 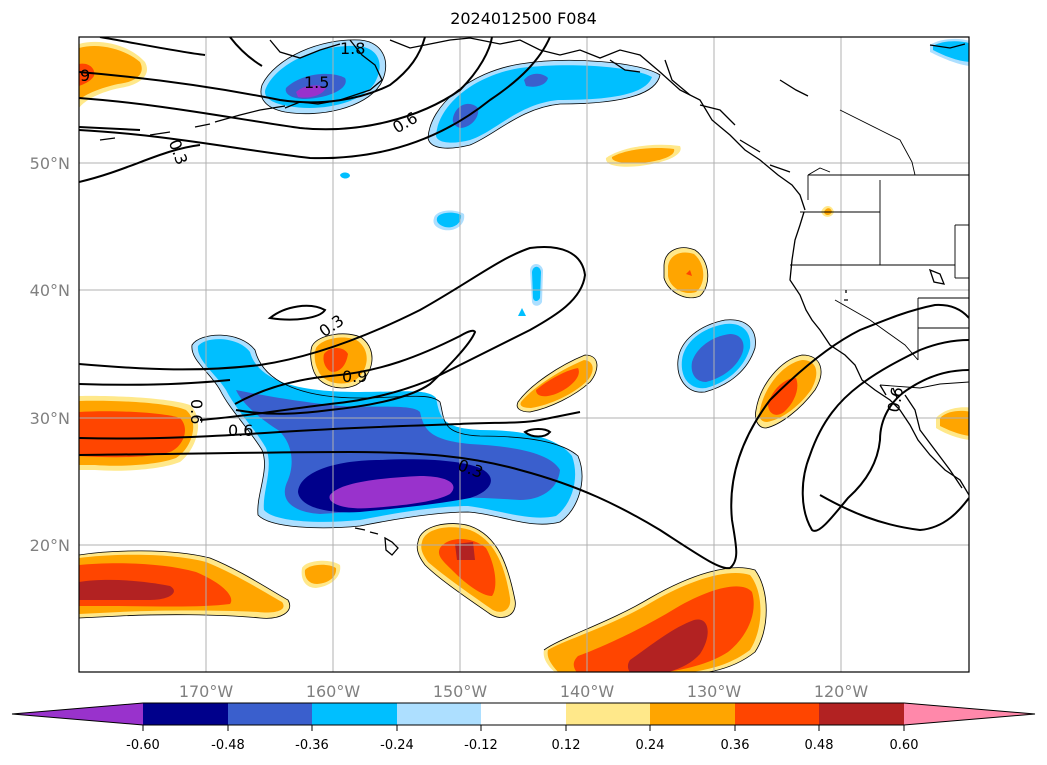 What do you see at coordinates (312, 745) in the screenshot?
I see `colorbar-tick-label: -0.36` at bounding box center [312, 745].